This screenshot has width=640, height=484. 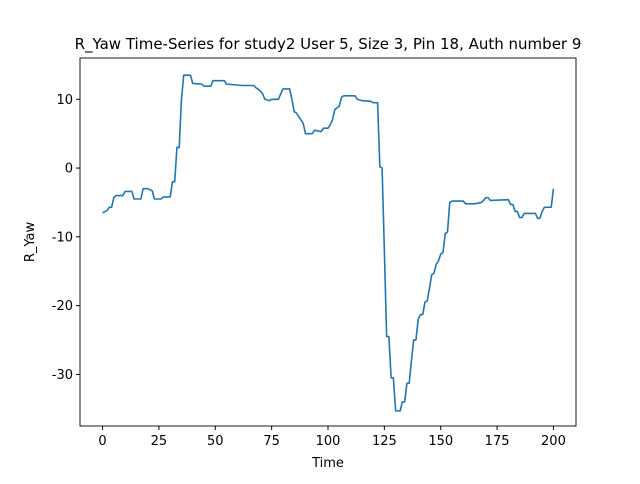 I want to click on x-tick-label: 125, so click(x=384, y=441).